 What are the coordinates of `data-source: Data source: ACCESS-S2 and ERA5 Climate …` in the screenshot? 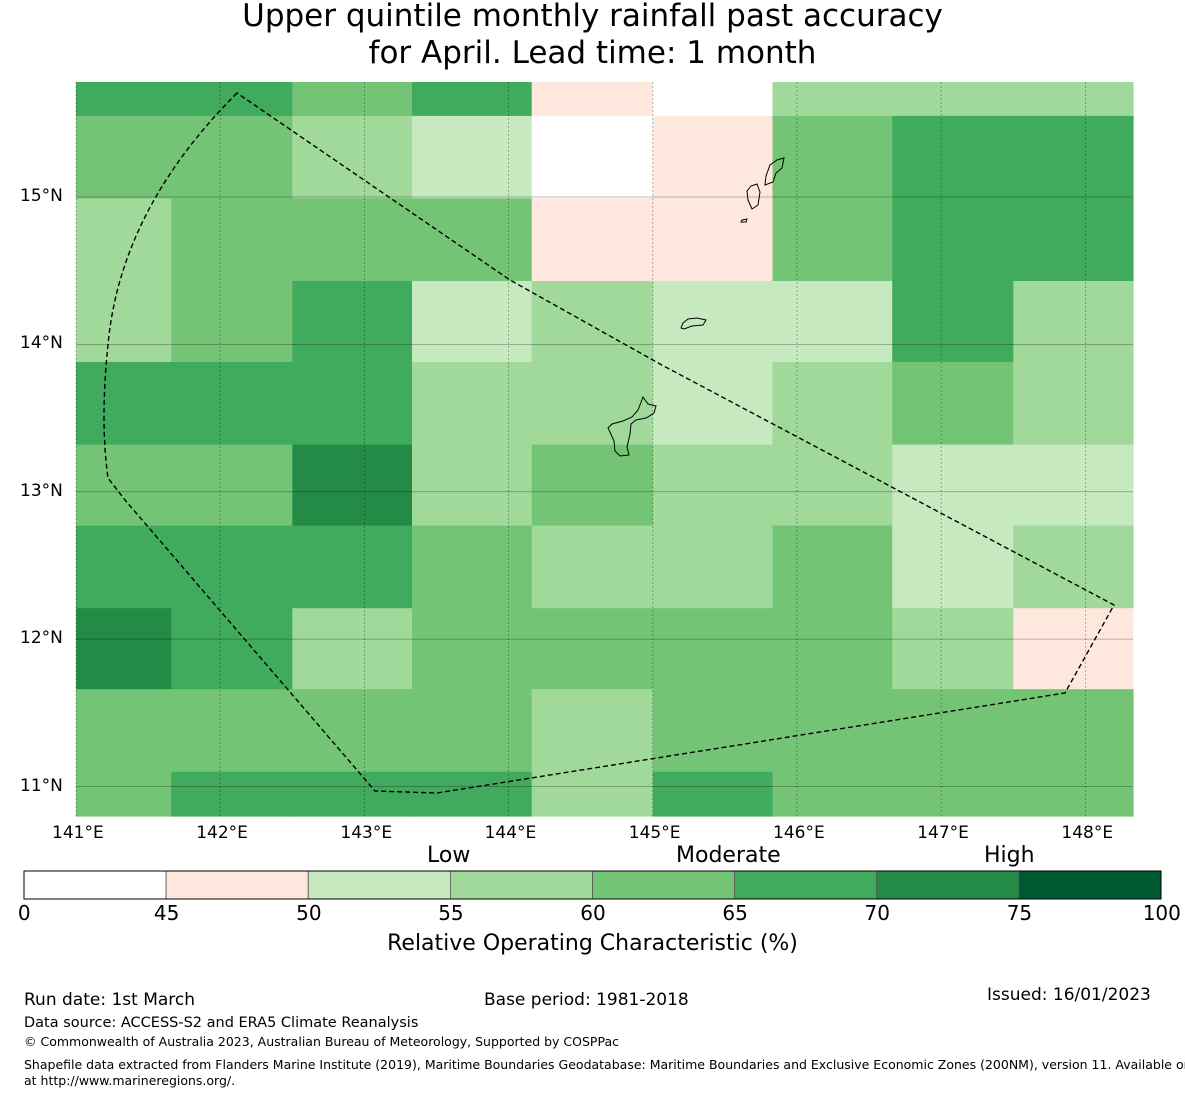 It's located at (221, 1023).